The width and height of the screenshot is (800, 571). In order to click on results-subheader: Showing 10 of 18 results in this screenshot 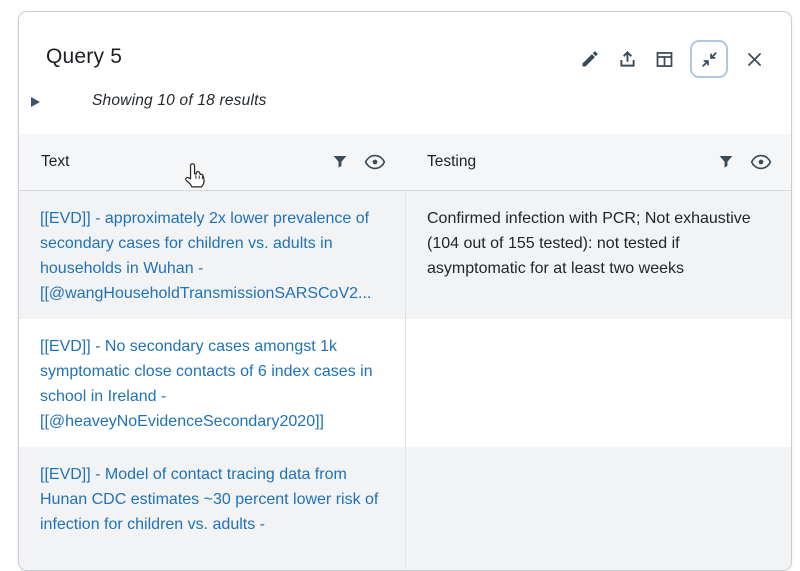, I will do `click(148, 101)`.